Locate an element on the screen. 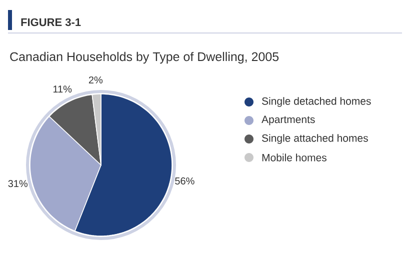 The image size is (410, 272). data-label: 31% is located at coordinates (18, 184).